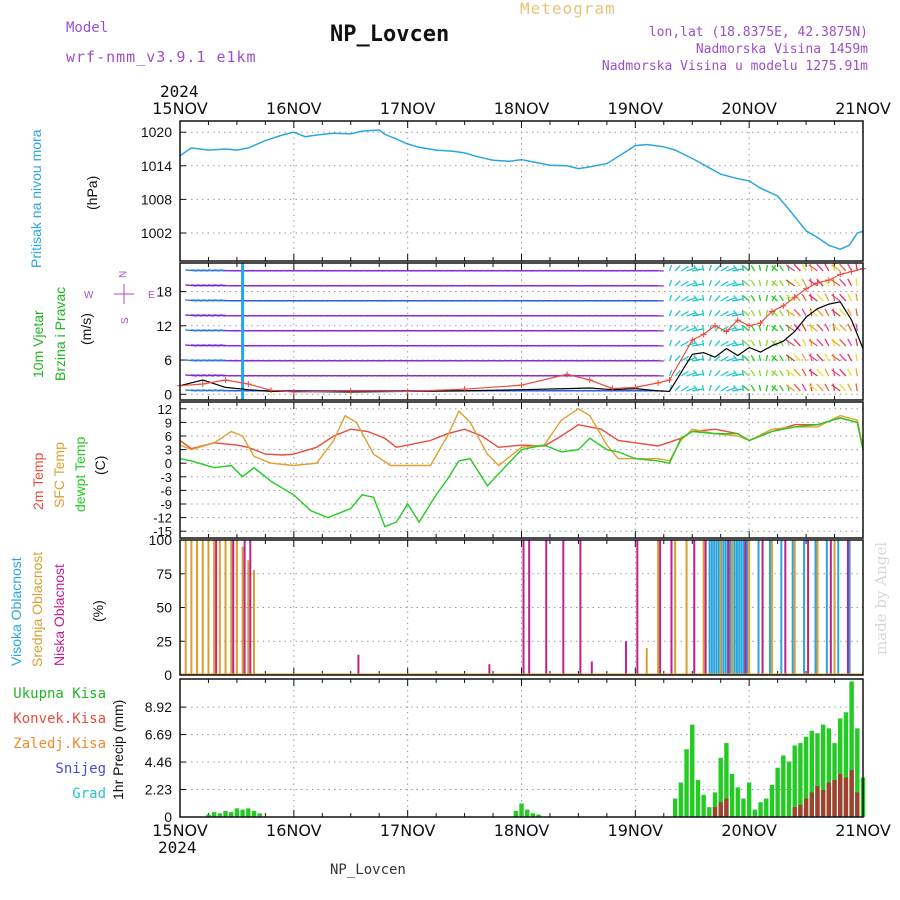 This screenshot has height=900, width=900. What do you see at coordinates (164, 574) in the screenshot?
I see `y-tick-label: 75` at bounding box center [164, 574].